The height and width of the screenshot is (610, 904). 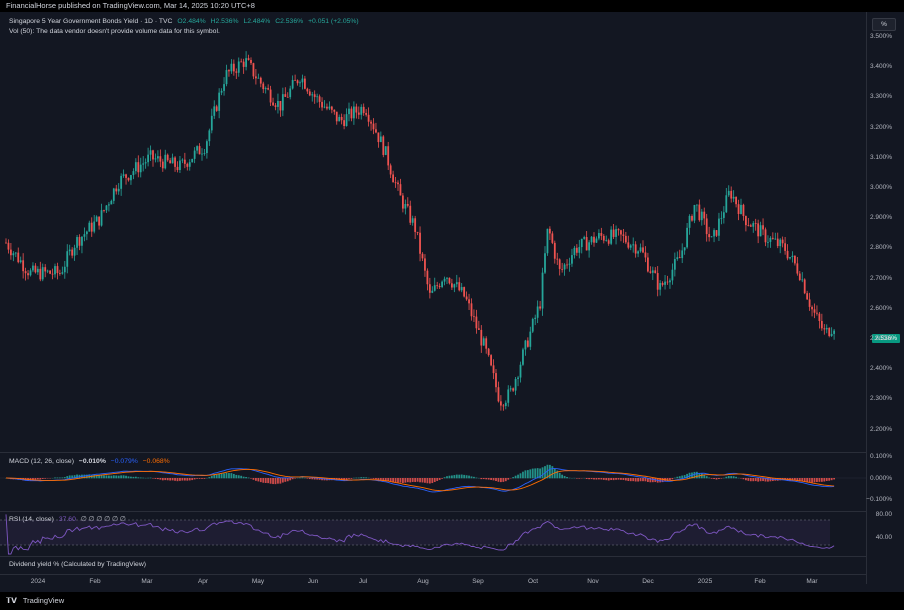 What do you see at coordinates (533, 581) in the screenshot?
I see `time-axis-label: Oct` at bounding box center [533, 581].